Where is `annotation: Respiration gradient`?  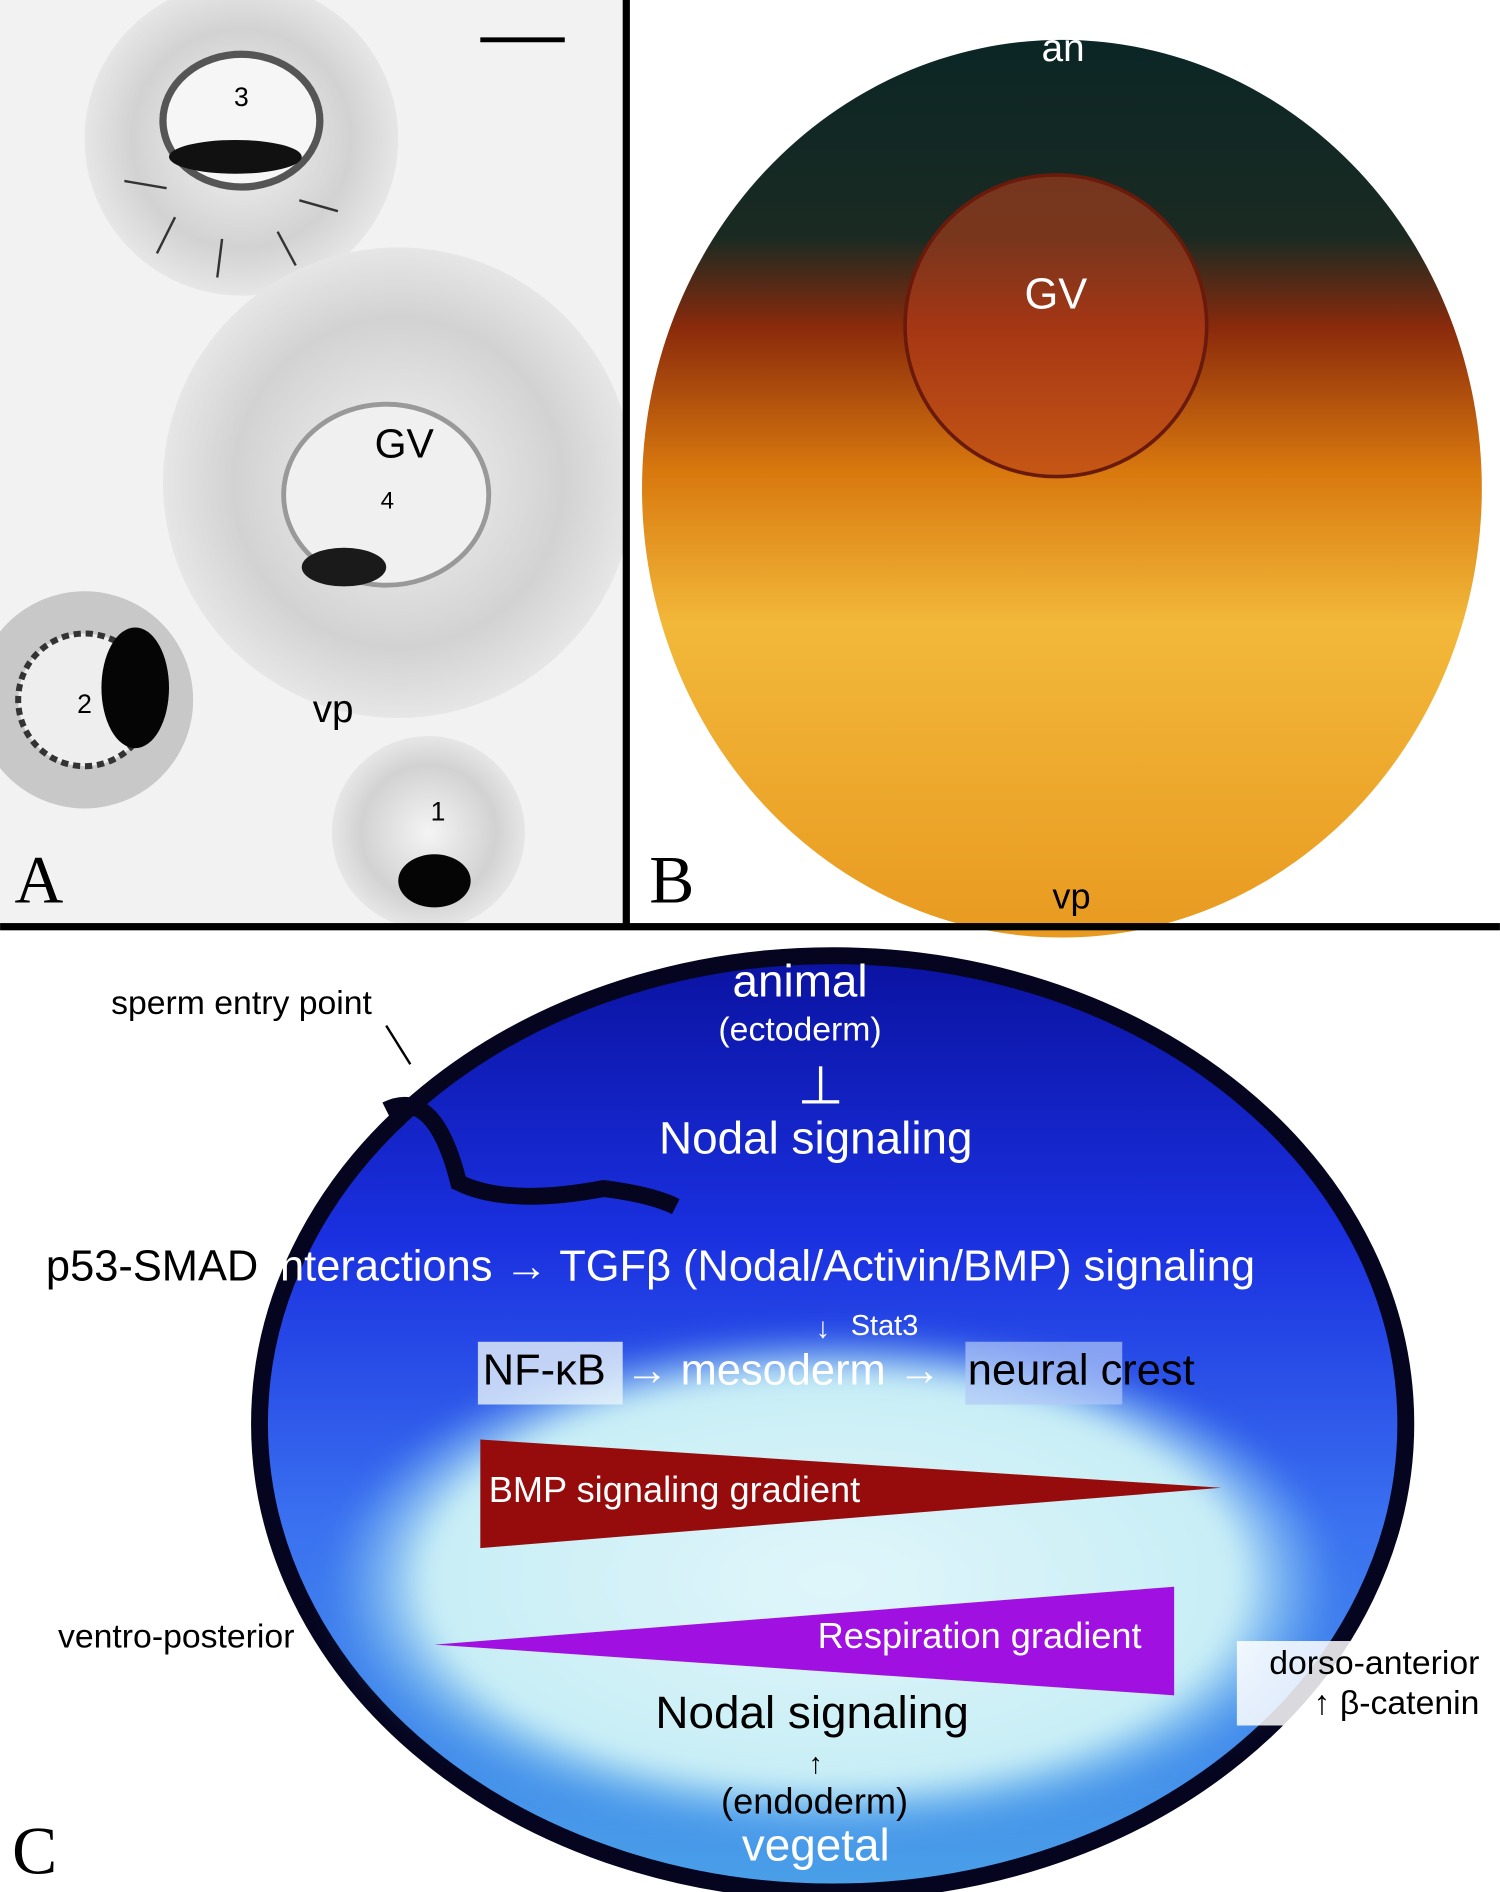 annotation: Respiration gradient is located at coordinates (980, 1635).